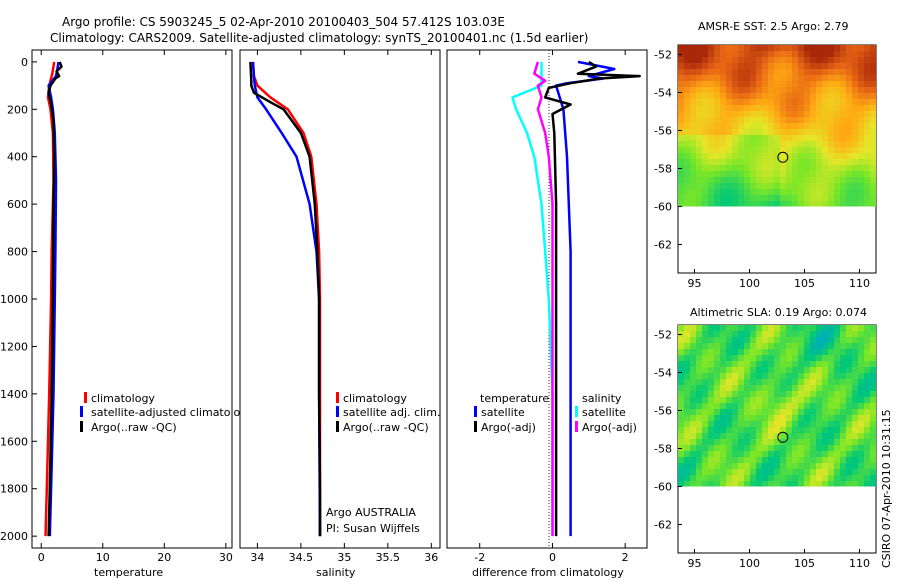 Image resolution: width=900 pixels, height=580 pixels. Describe the element at coordinates (663, 169) in the screenshot. I see `y-tick-label: -58` at that location.